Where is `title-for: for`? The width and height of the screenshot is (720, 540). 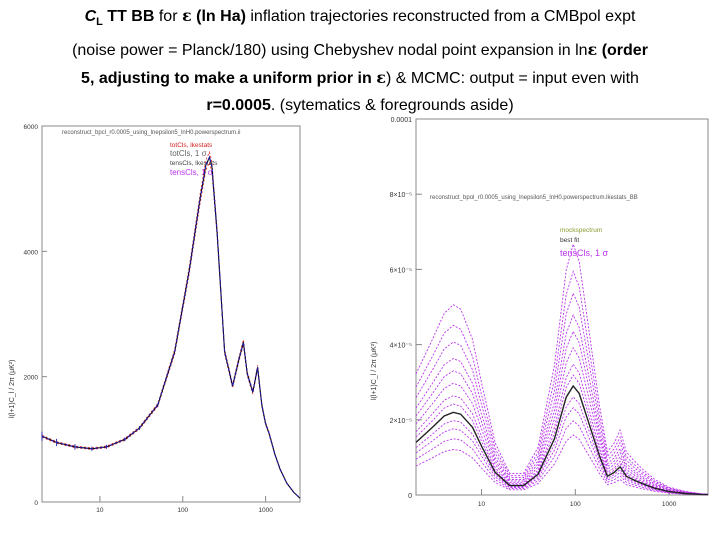 title-for: for is located at coordinates (168, 16).